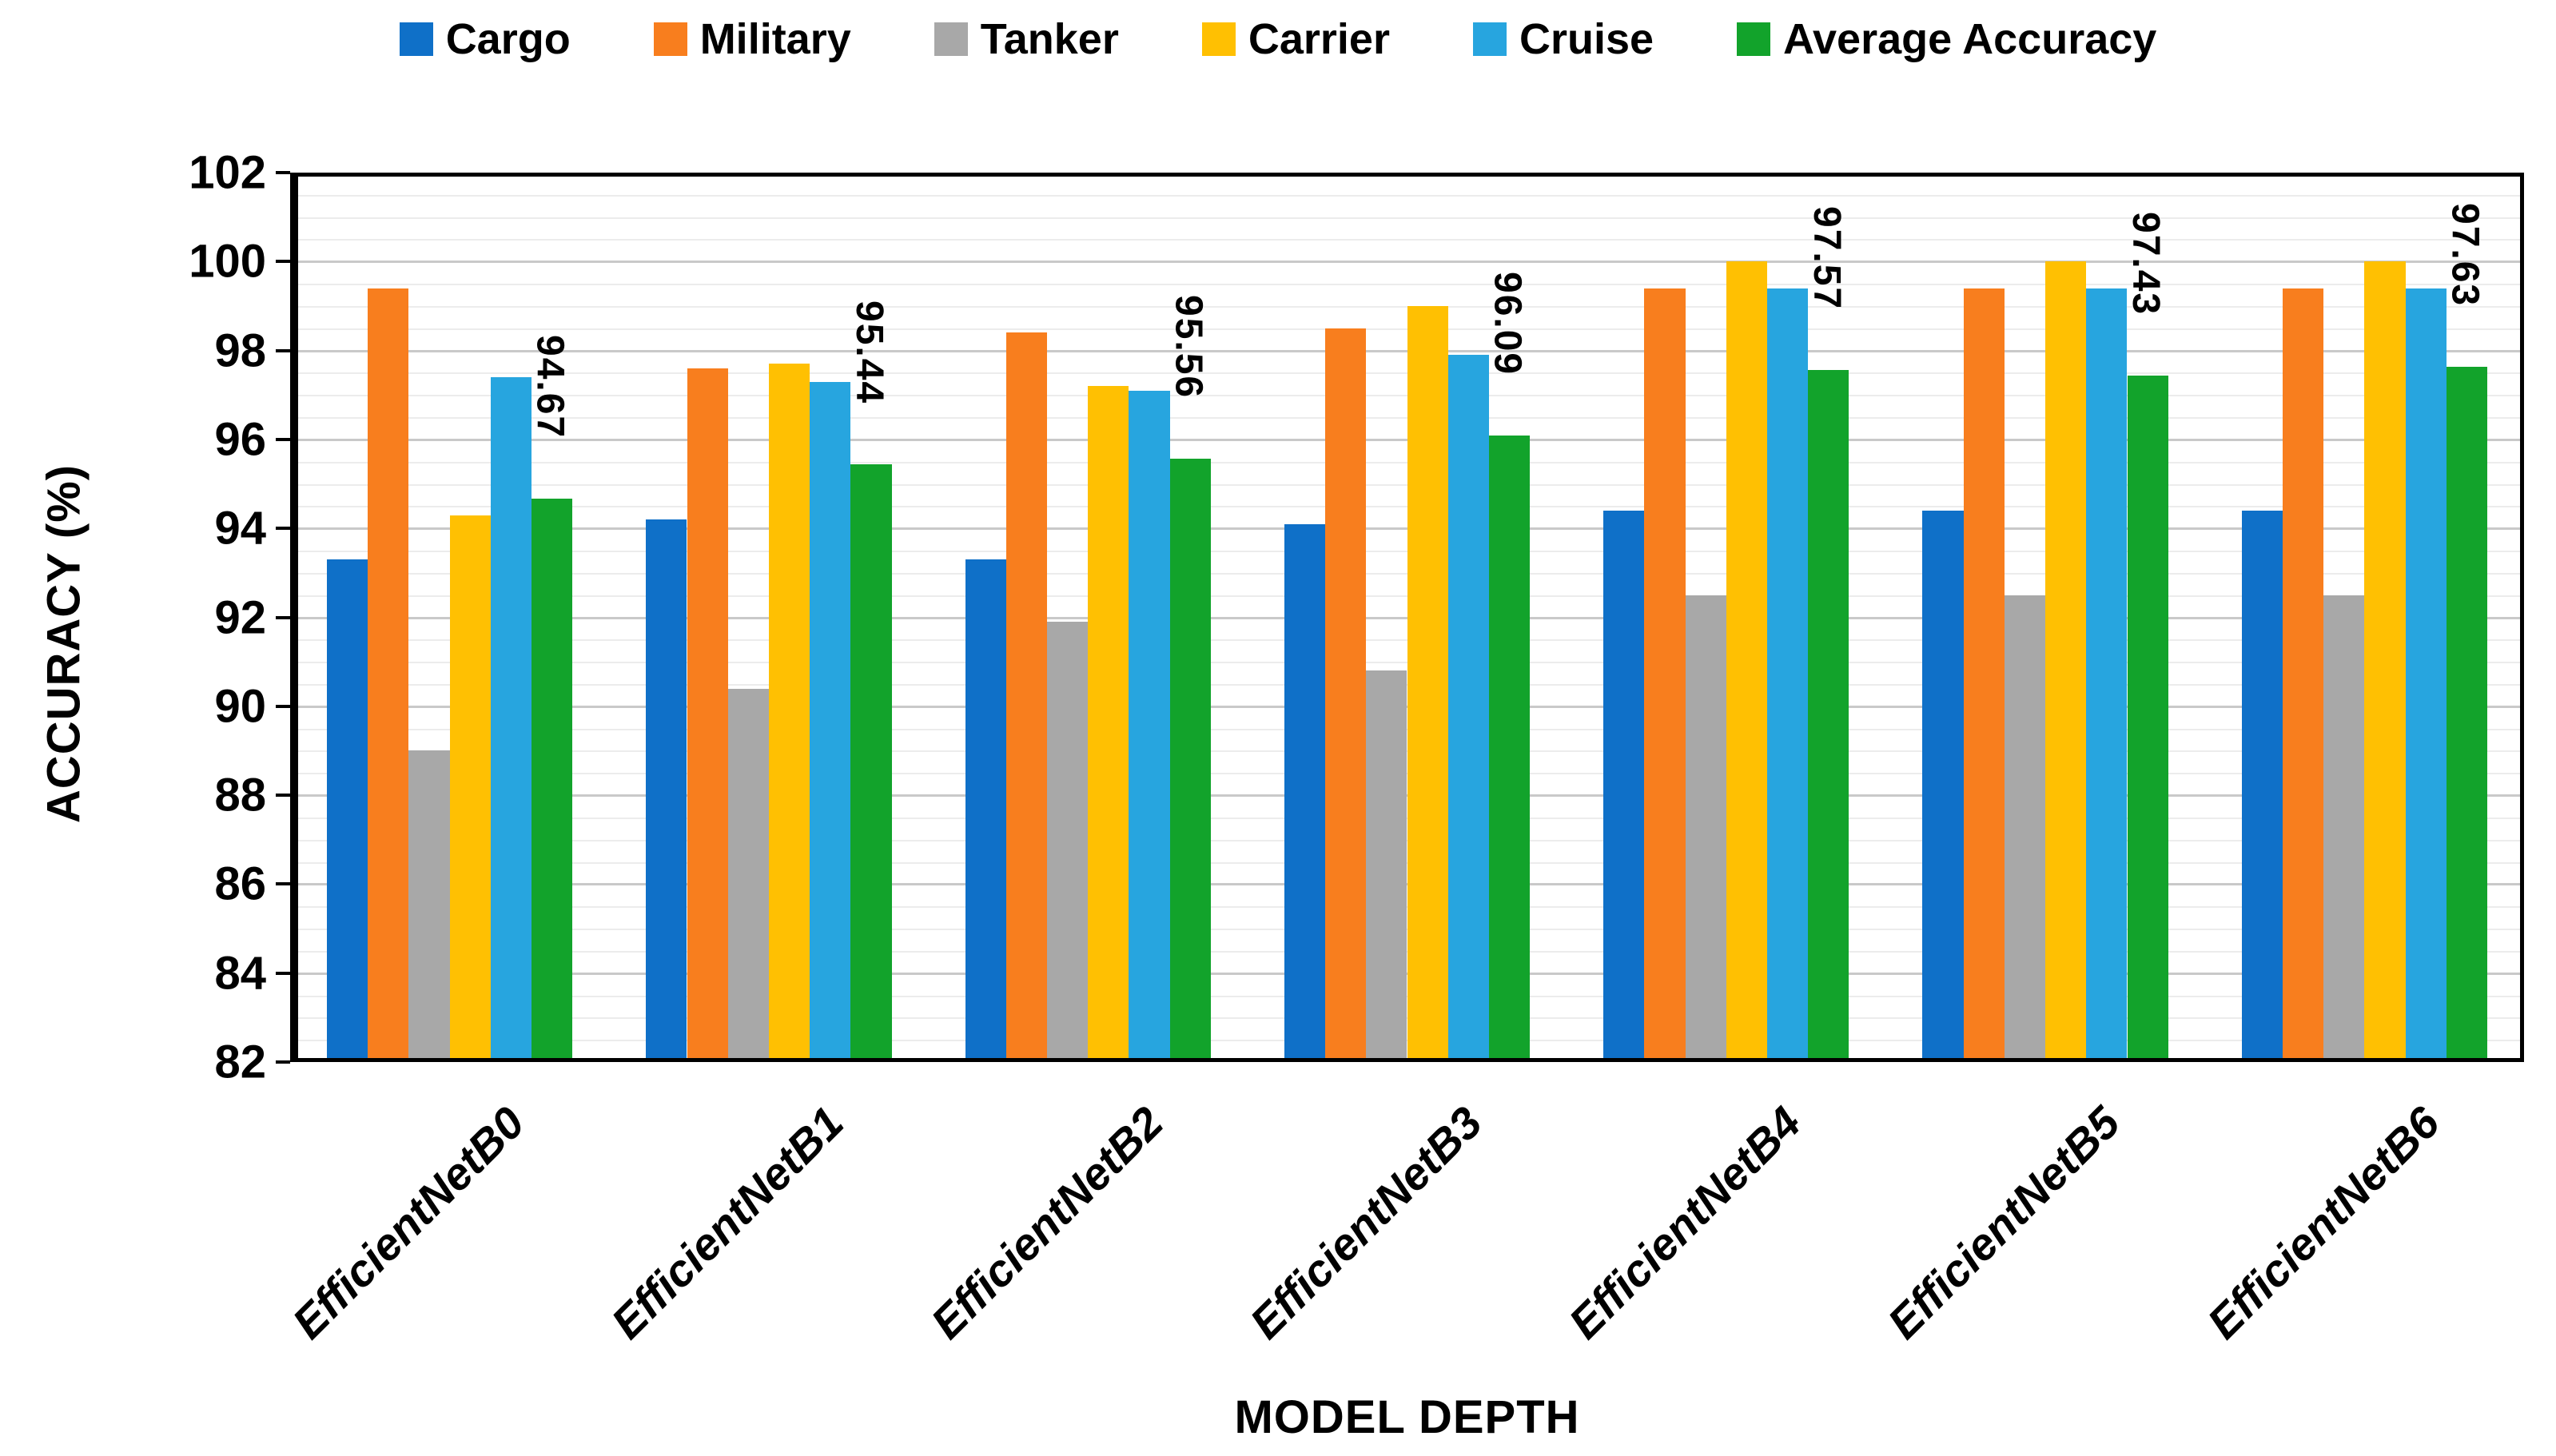 The image size is (2556, 1456). Describe the element at coordinates (1826, 257) in the screenshot. I see `data-label-average-accuracy-efficientnetb4: 97.57` at that location.